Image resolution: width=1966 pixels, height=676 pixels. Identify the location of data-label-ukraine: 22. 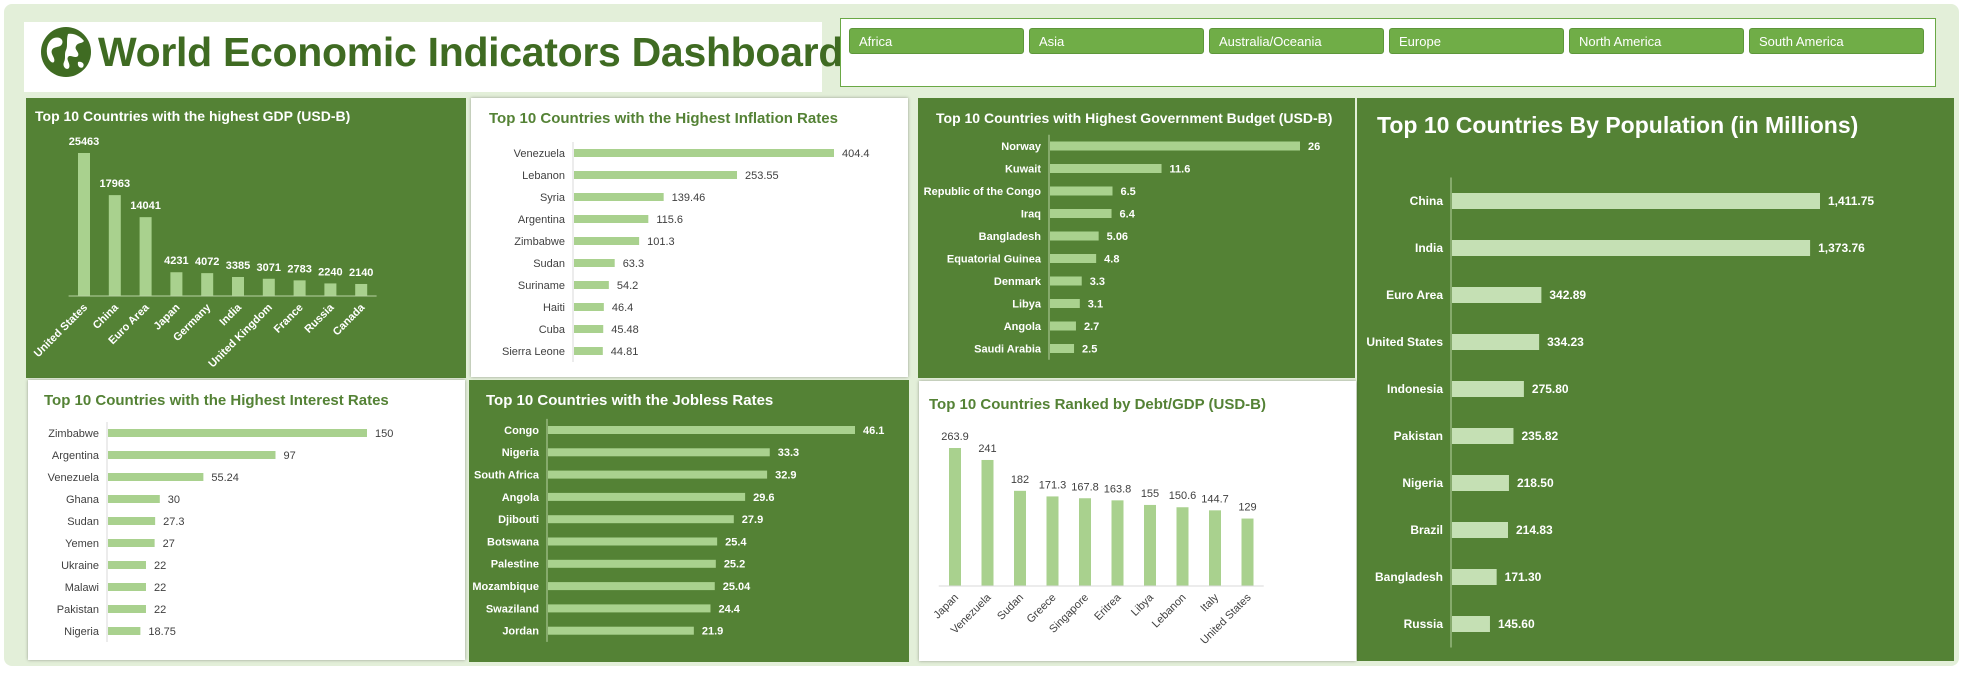
(160, 566).